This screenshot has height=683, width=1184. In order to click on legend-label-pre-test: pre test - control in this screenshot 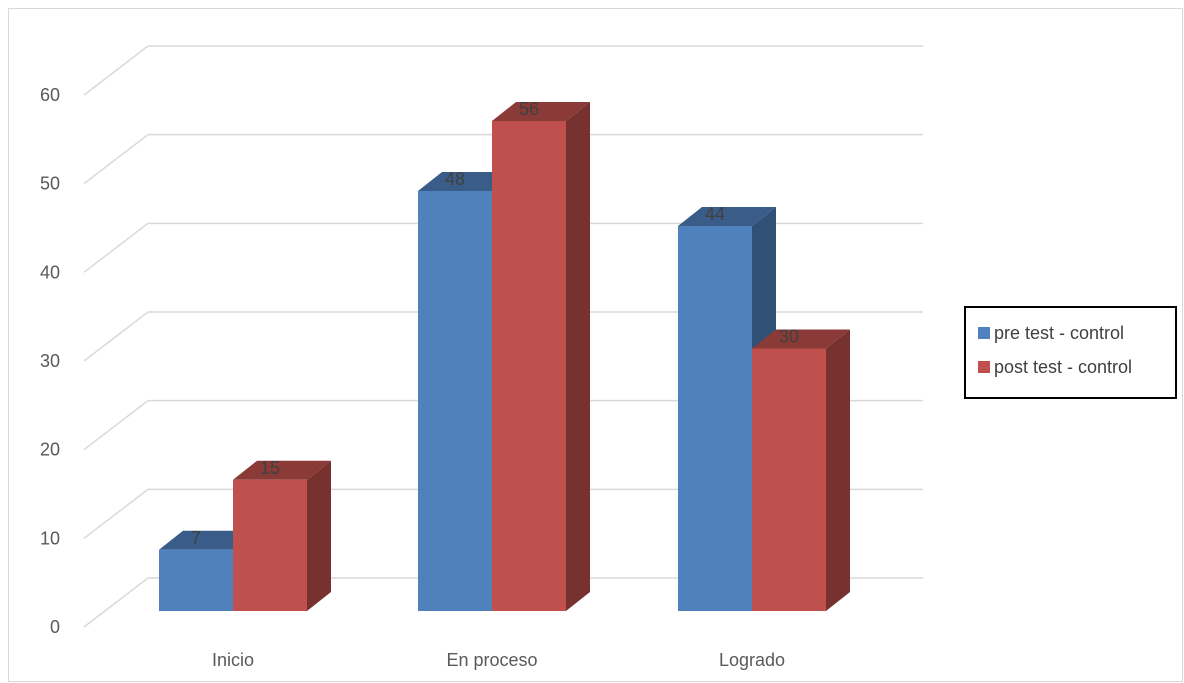, I will do `click(1059, 332)`.